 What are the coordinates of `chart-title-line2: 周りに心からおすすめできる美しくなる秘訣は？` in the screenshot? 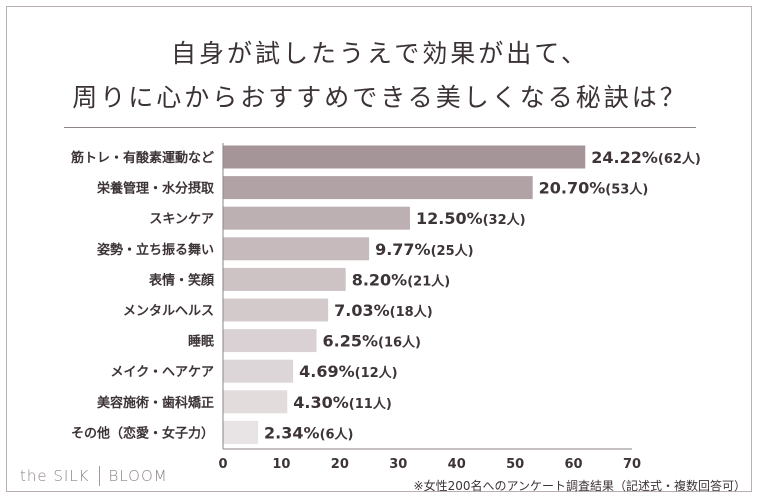 It's located at (380, 97).